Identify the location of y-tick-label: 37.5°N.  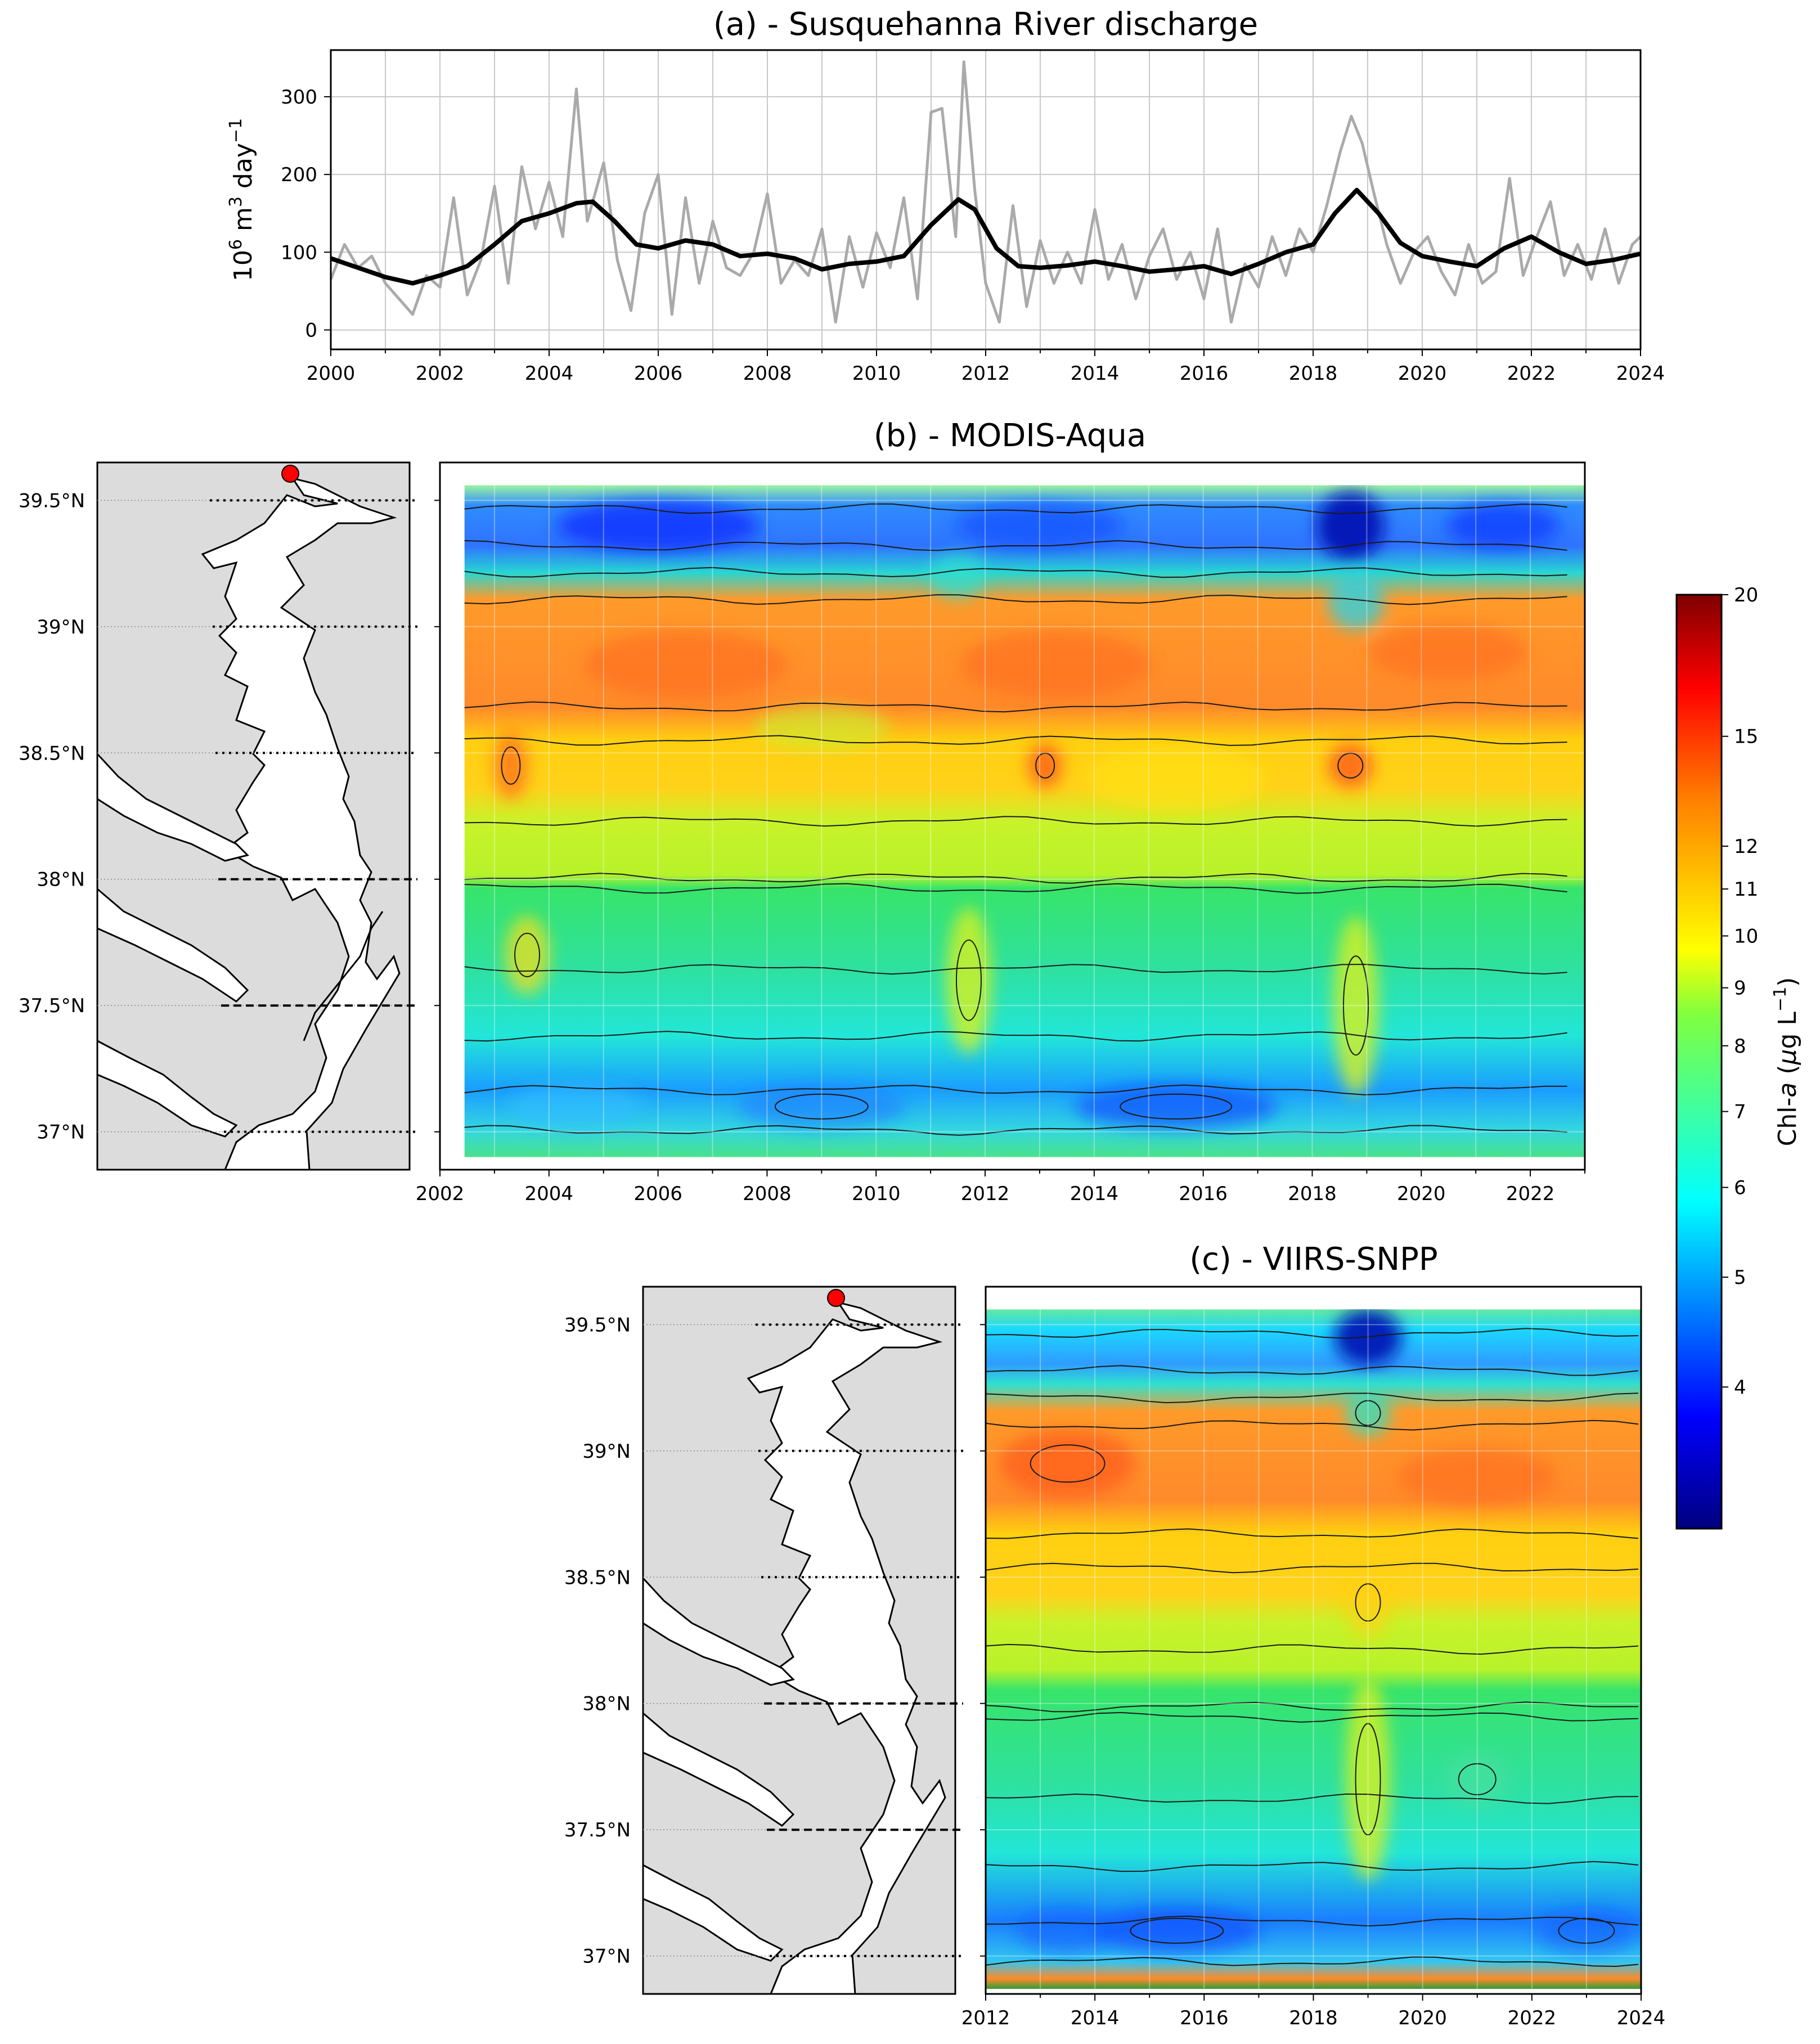
(52, 1006).